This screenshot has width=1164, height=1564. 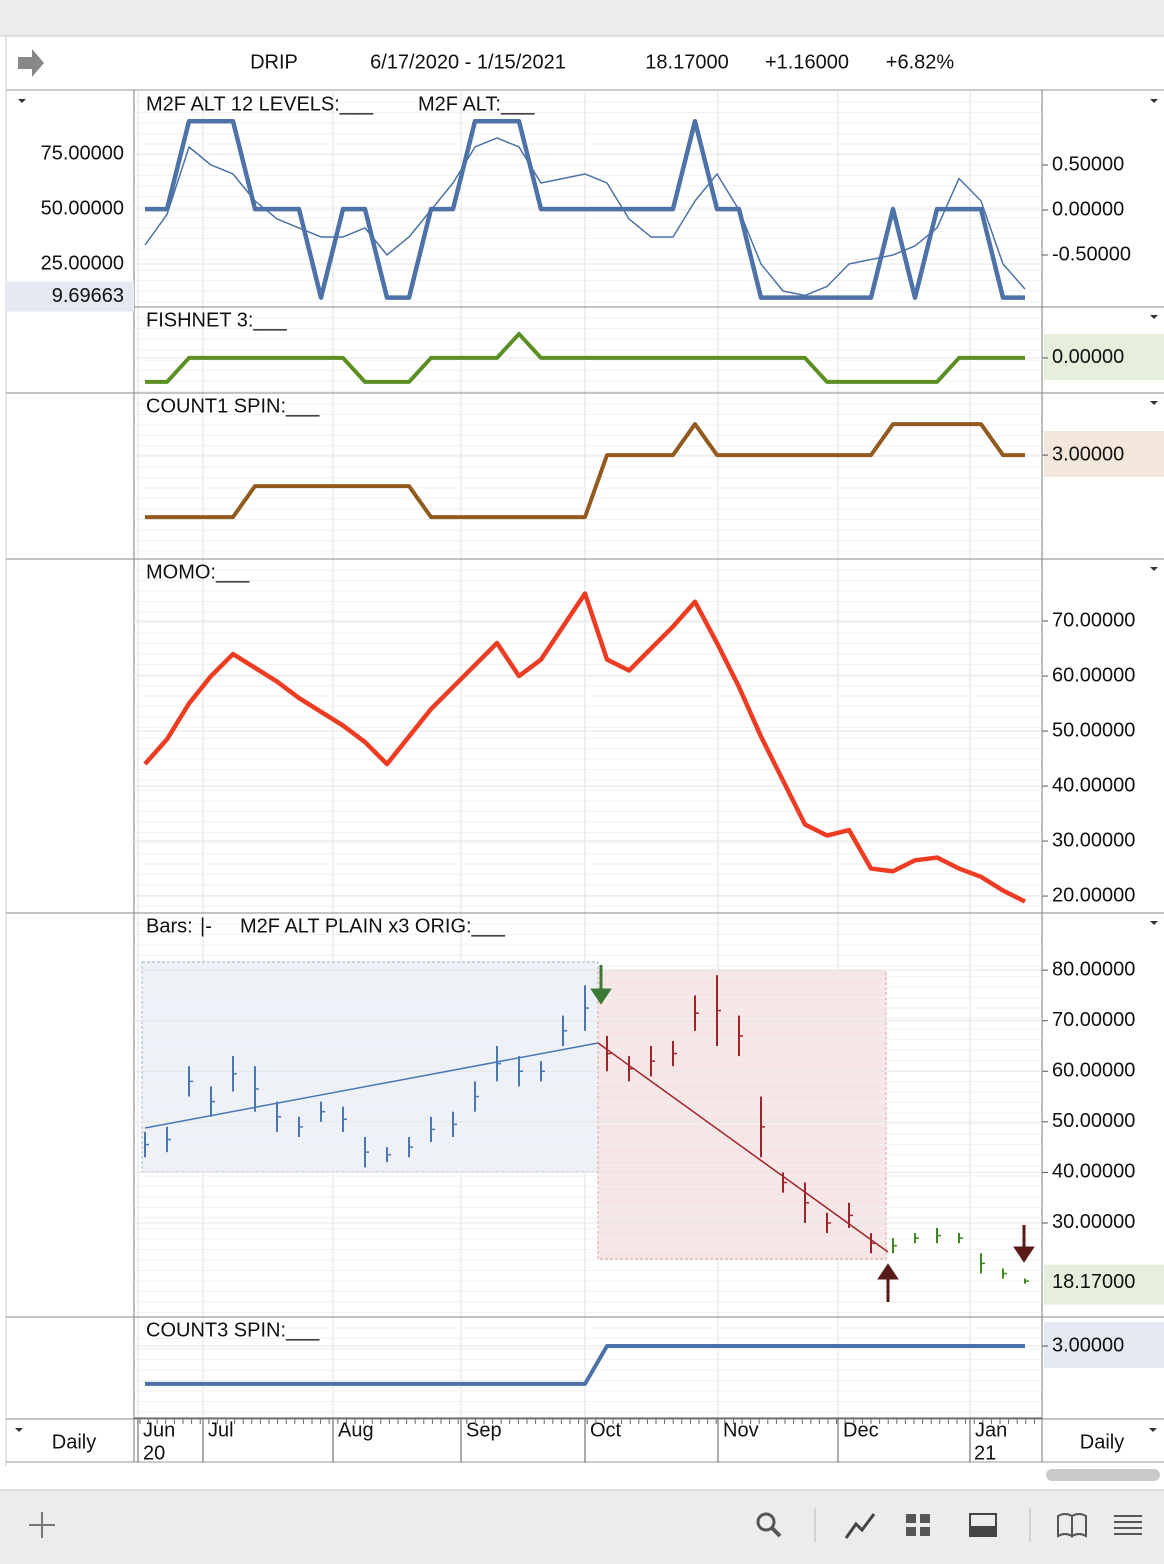 I want to click on panel-button, so click(x=983, y=1525).